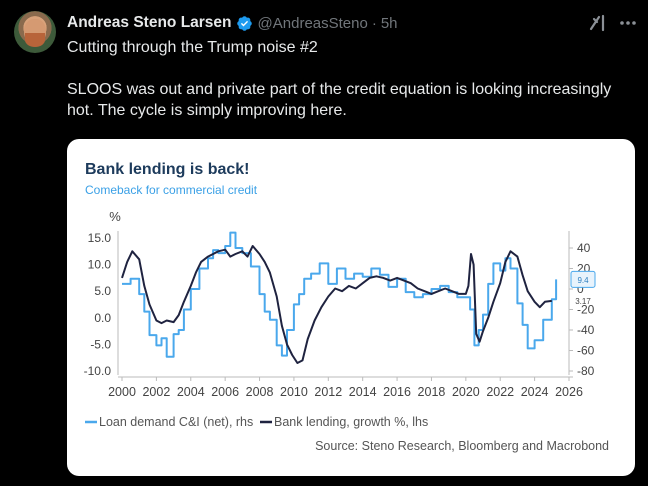 This screenshot has height=486, width=648. What do you see at coordinates (535, 392) in the screenshot?
I see `x-tick-label: 2024` at bounding box center [535, 392].